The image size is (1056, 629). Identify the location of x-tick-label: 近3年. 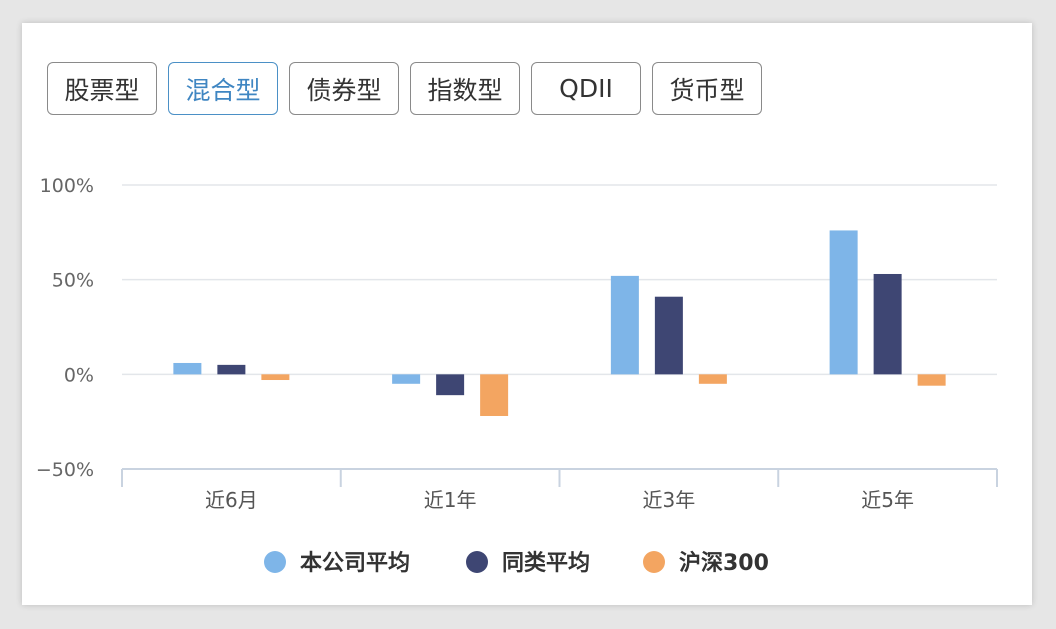
(669, 500).